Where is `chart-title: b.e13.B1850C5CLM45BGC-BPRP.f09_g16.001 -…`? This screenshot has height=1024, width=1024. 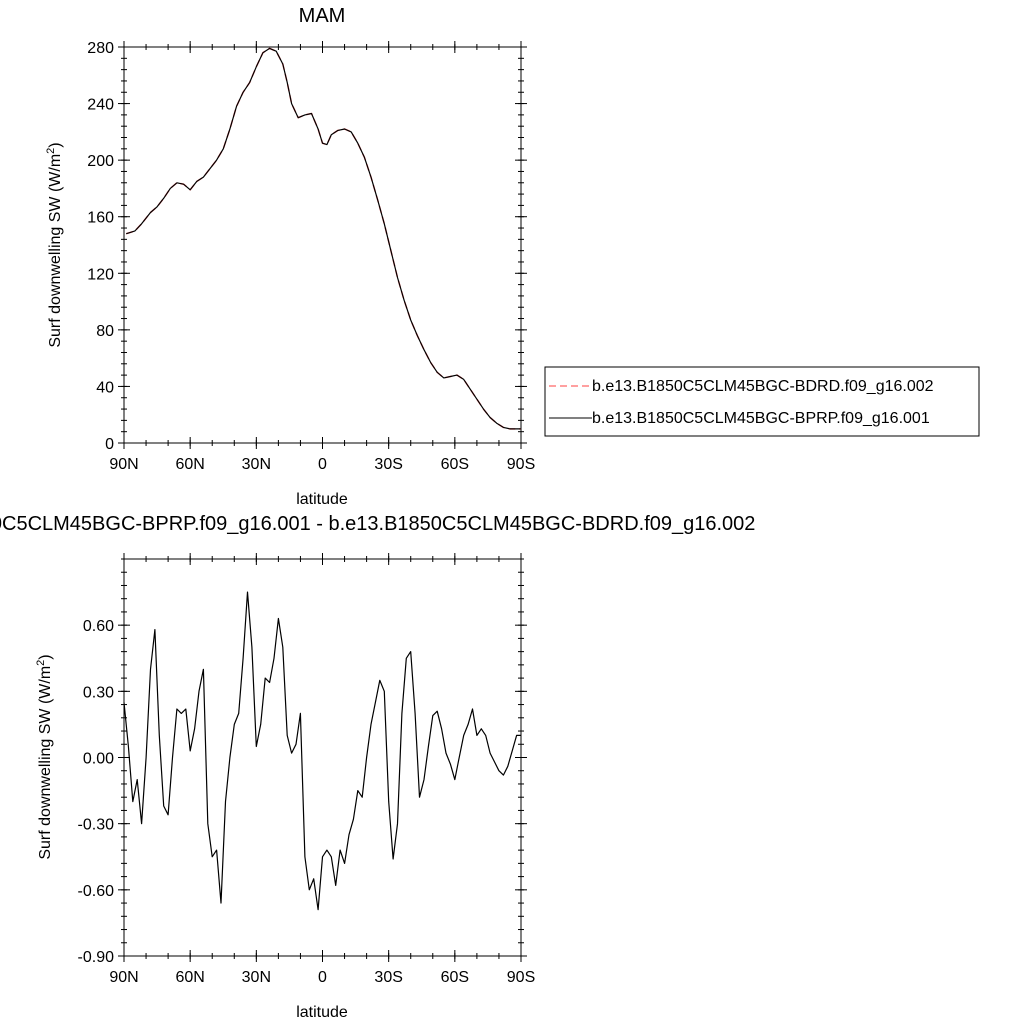 chart-title: b.e13.B1850C5CLM45BGC-BPRP.f09_g16.001 -… is located at coordinates (377, 524).